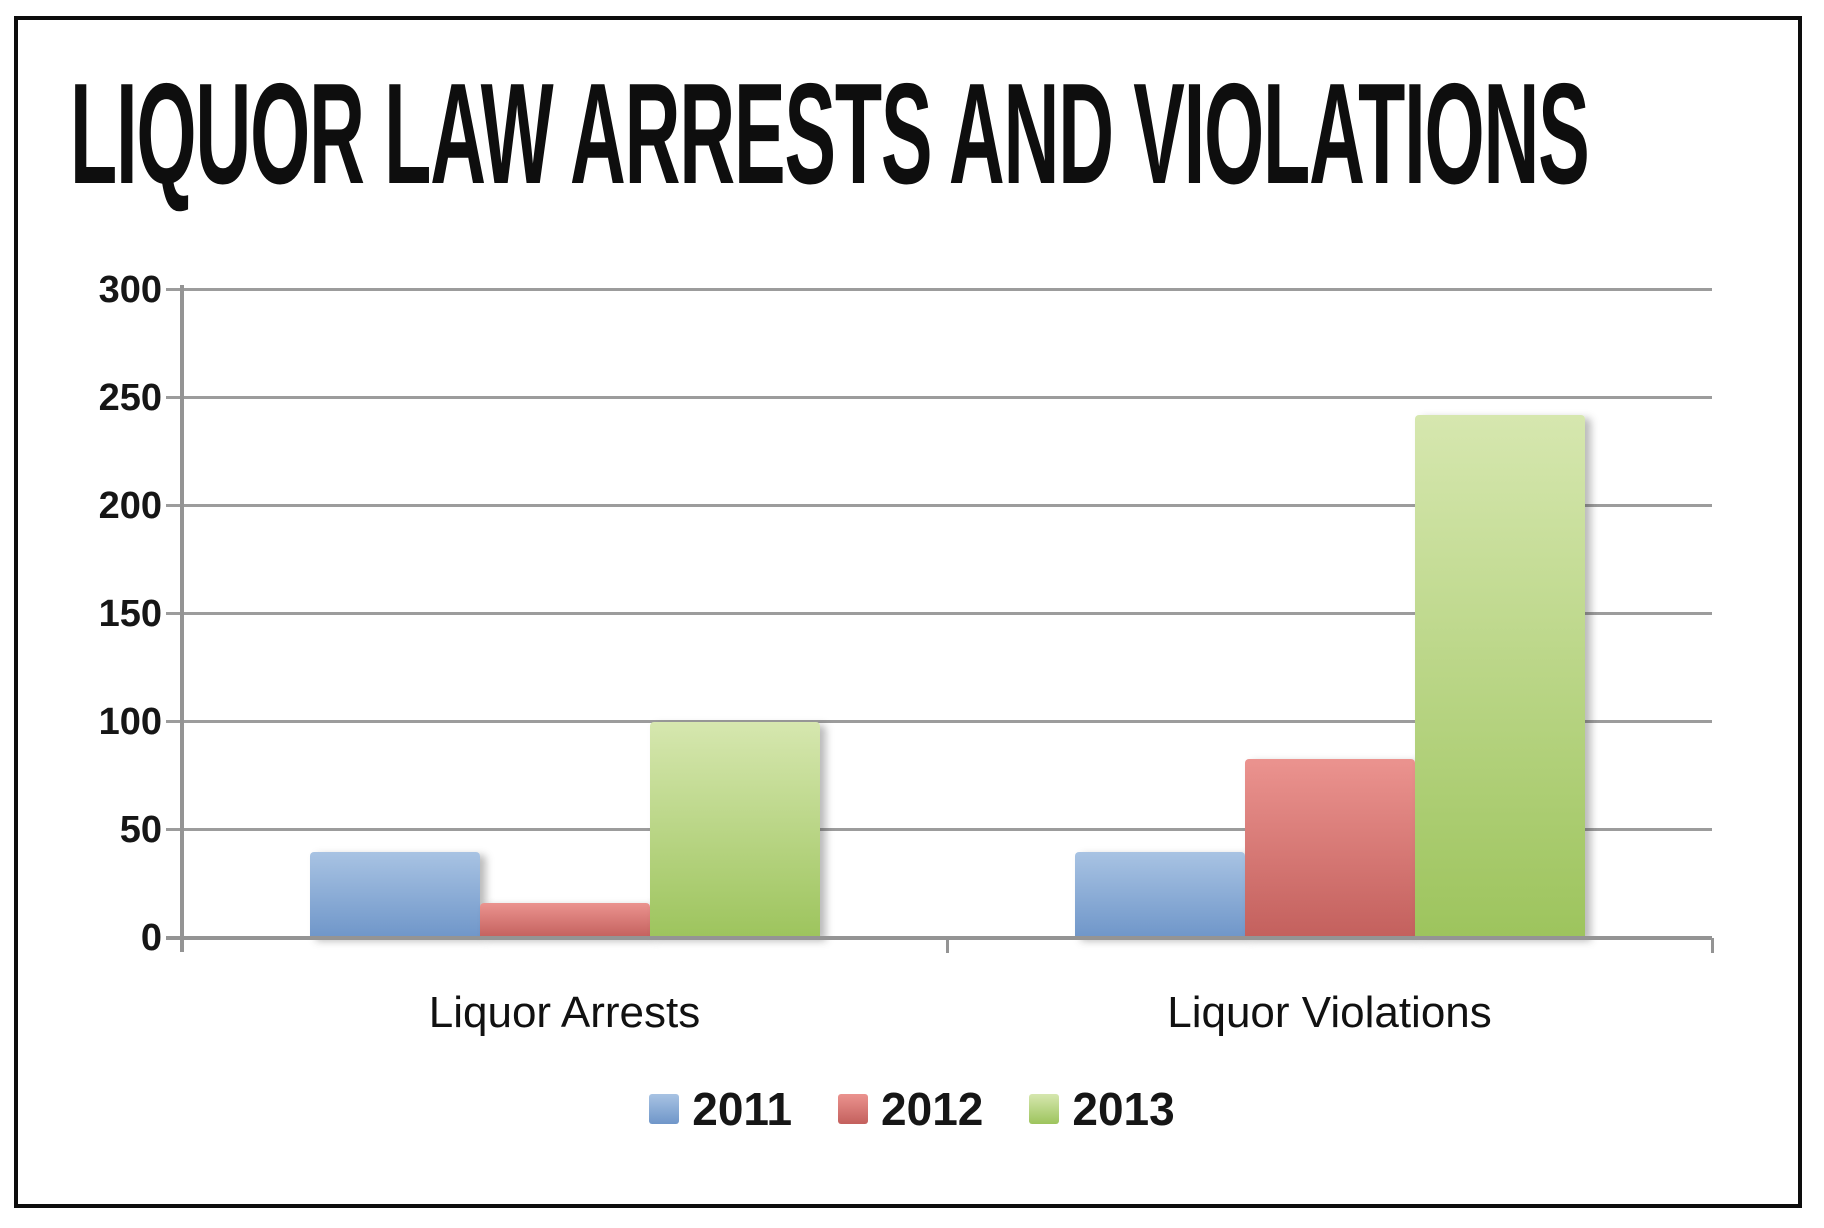 This screenshot has height=1228, width=1824. I want to click on category-label-liquor-arrests: Liquor Arrests, so click(564, 1012).